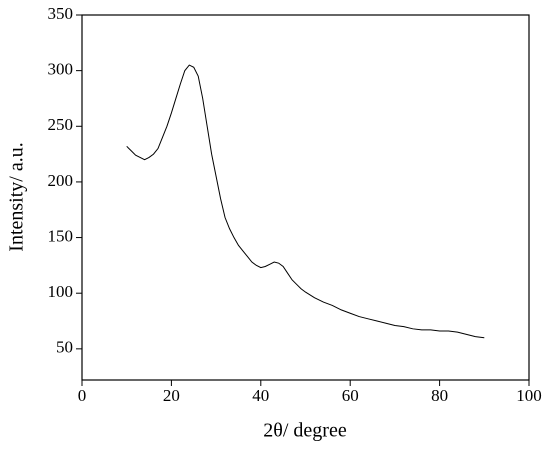 This screenshot has height=450, width=550. I want to click on y-tick-label: 200, so click(61, 180).